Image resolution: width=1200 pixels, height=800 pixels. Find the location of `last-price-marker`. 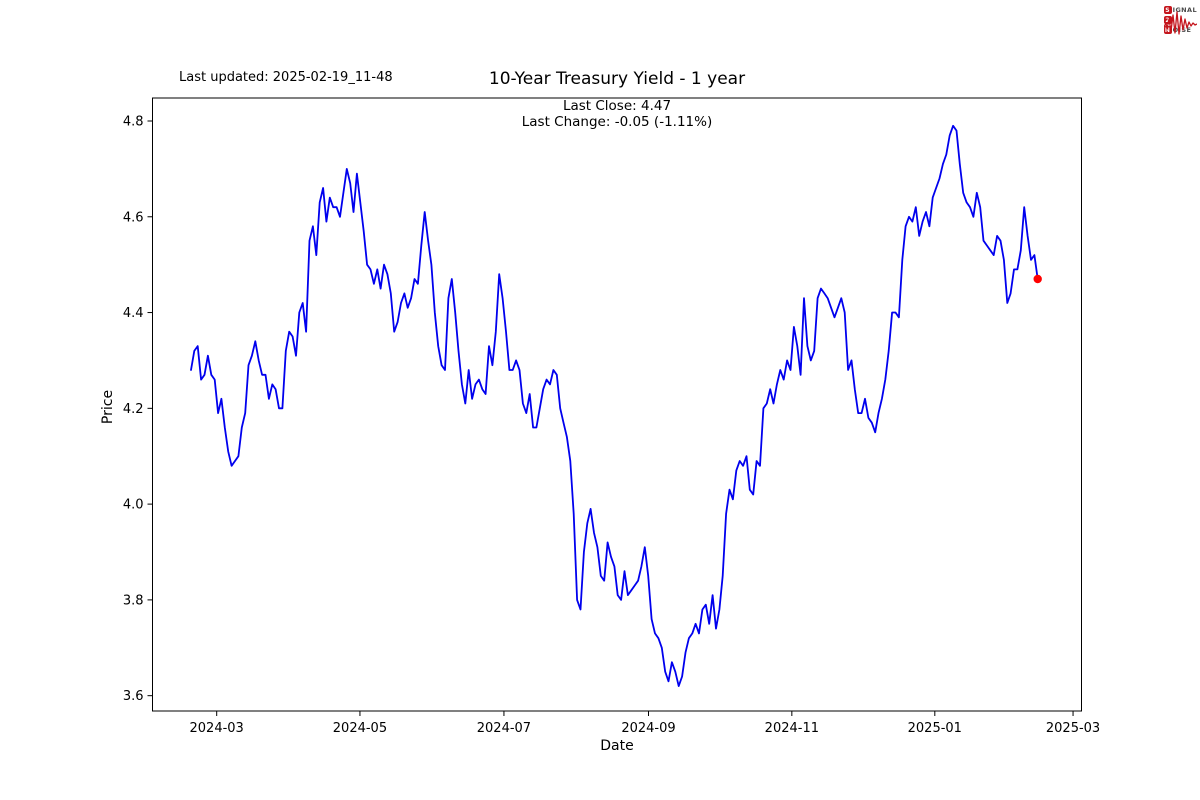

last-price-marker is located at coordinates (1037, 279).